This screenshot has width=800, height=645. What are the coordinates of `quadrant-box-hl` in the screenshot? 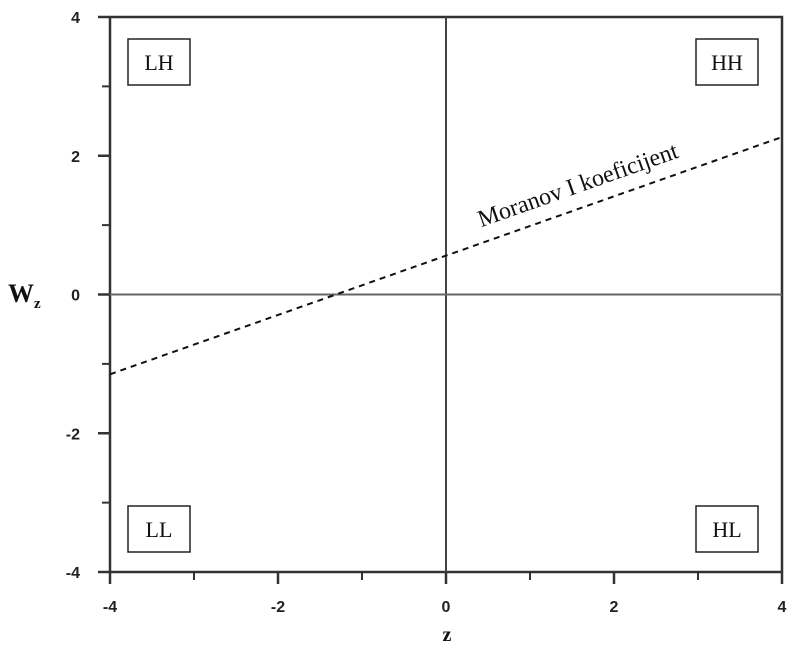 It's located at (727, 529).